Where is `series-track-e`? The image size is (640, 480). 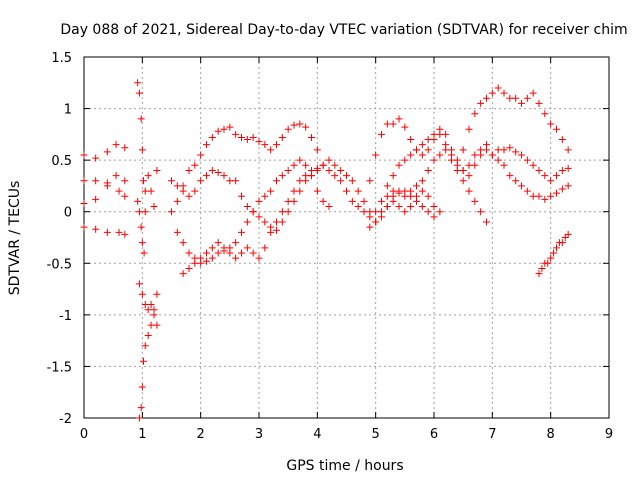 series-track-e is located at coordinates (141, 147).